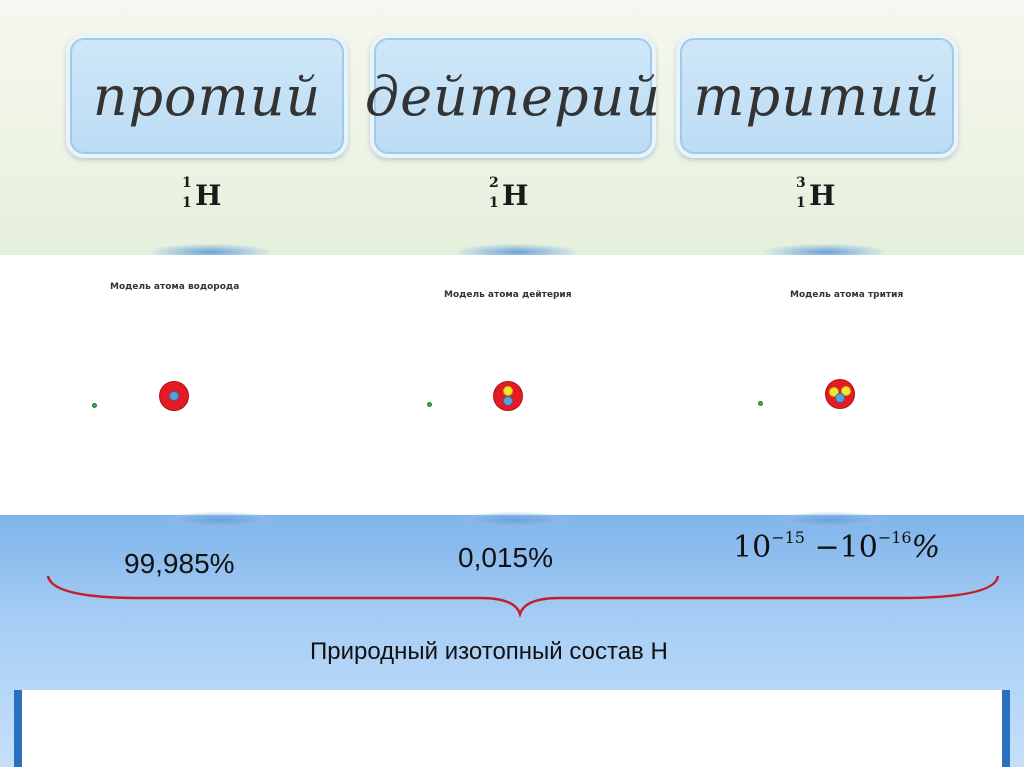 This screenshot has width=1024, height=767. I want to click on isotope-name-deuterium: дейтерий, so click(513, 96).